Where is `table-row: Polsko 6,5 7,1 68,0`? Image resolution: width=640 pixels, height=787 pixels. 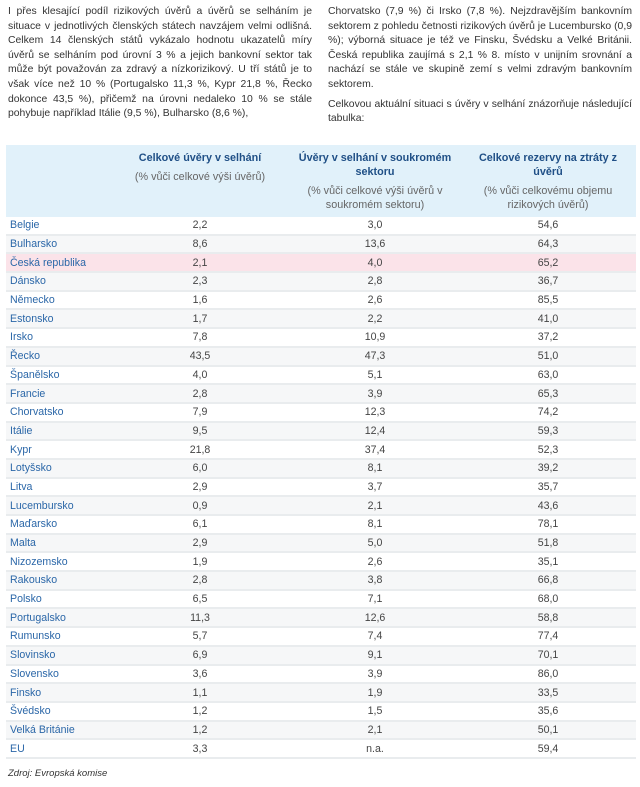 table-row: Polsko 6,5 7,1 68,0 is located at coordinates (321, 599).